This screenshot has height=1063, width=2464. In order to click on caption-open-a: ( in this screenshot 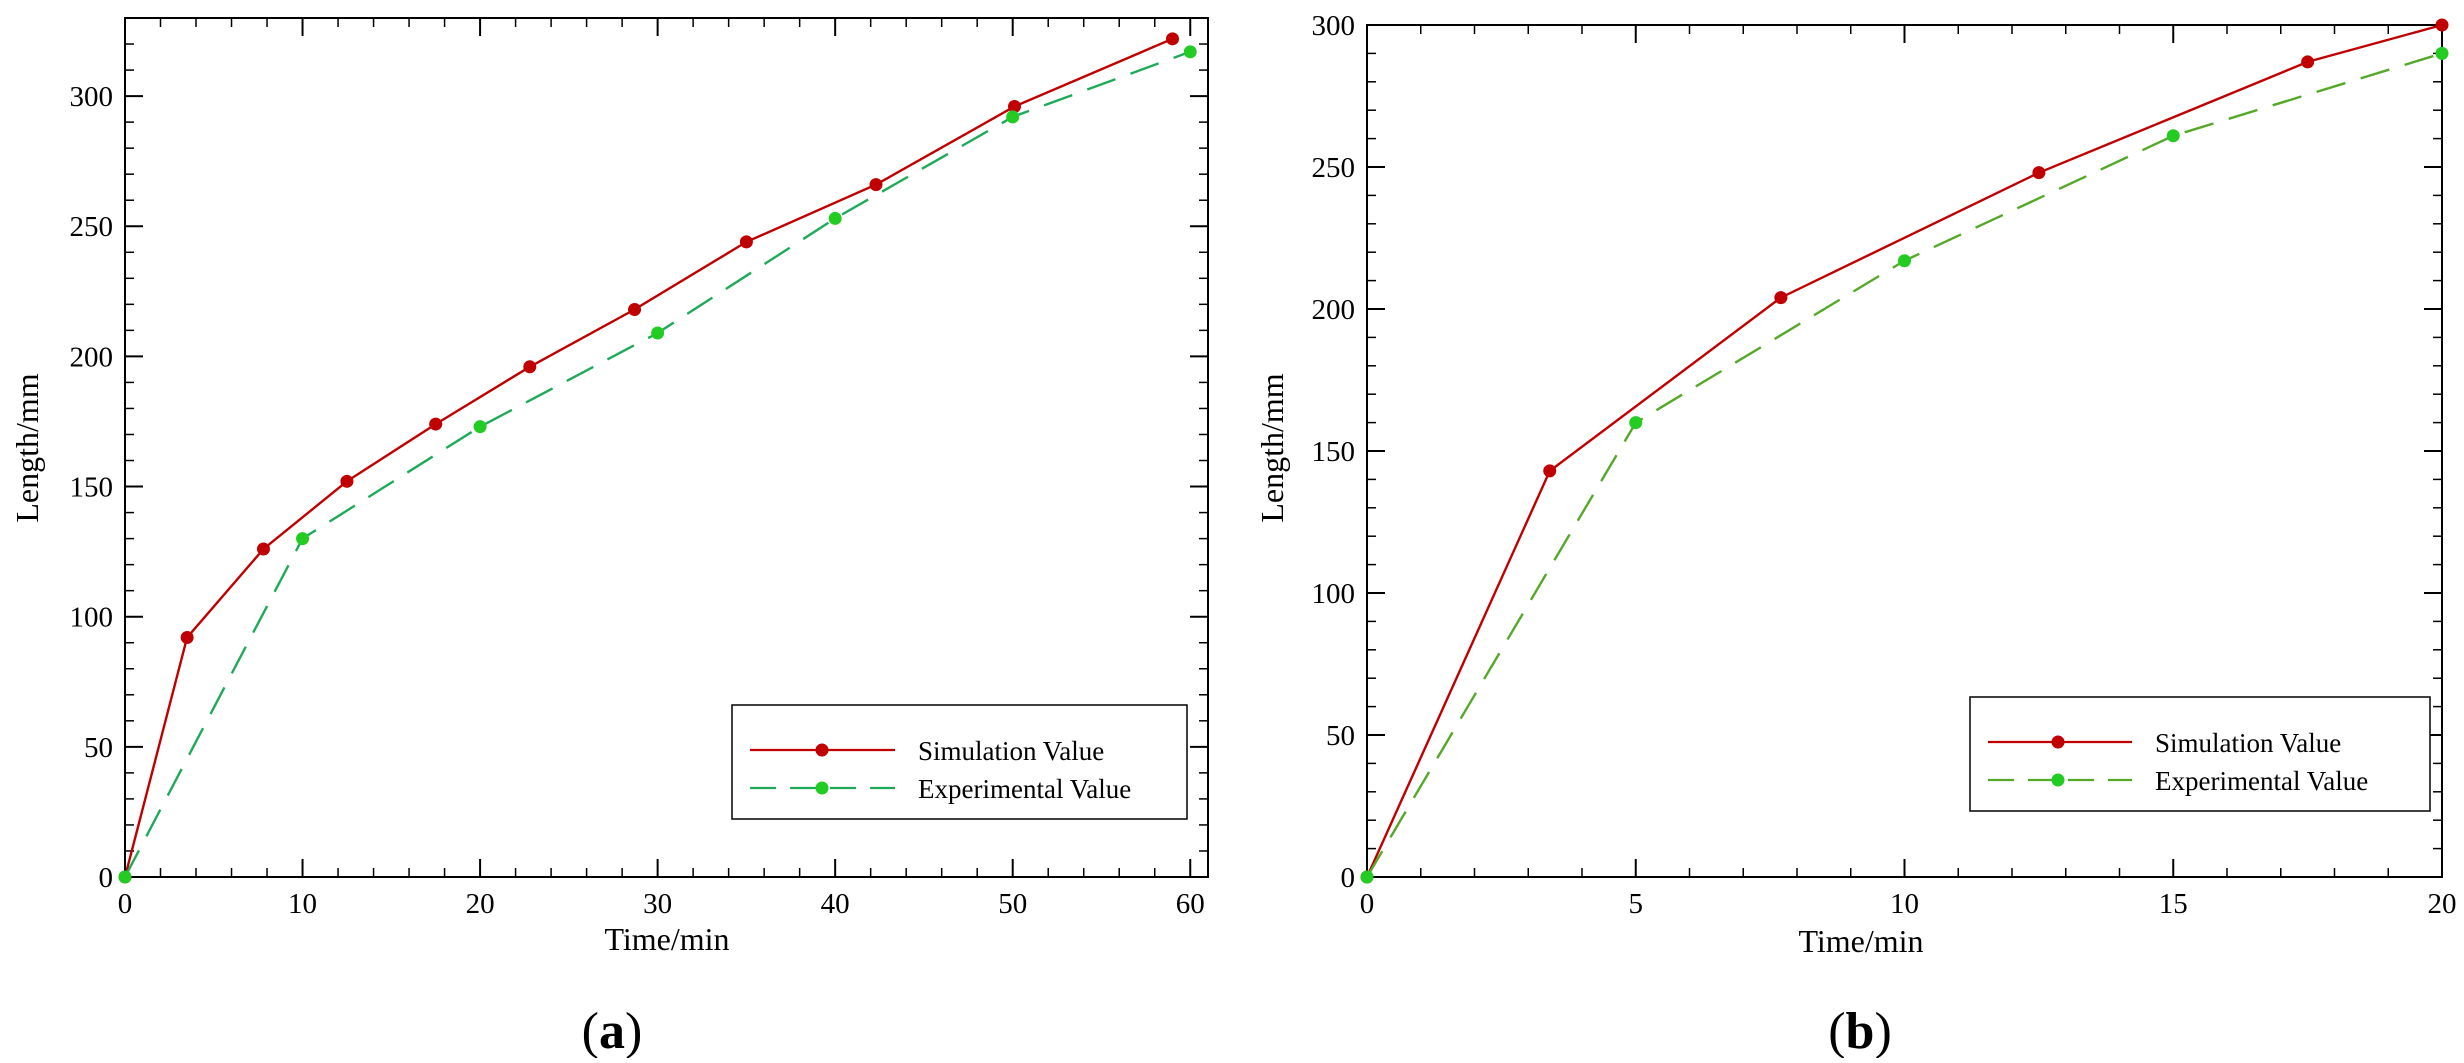, I will do `click(590, 1030)`.